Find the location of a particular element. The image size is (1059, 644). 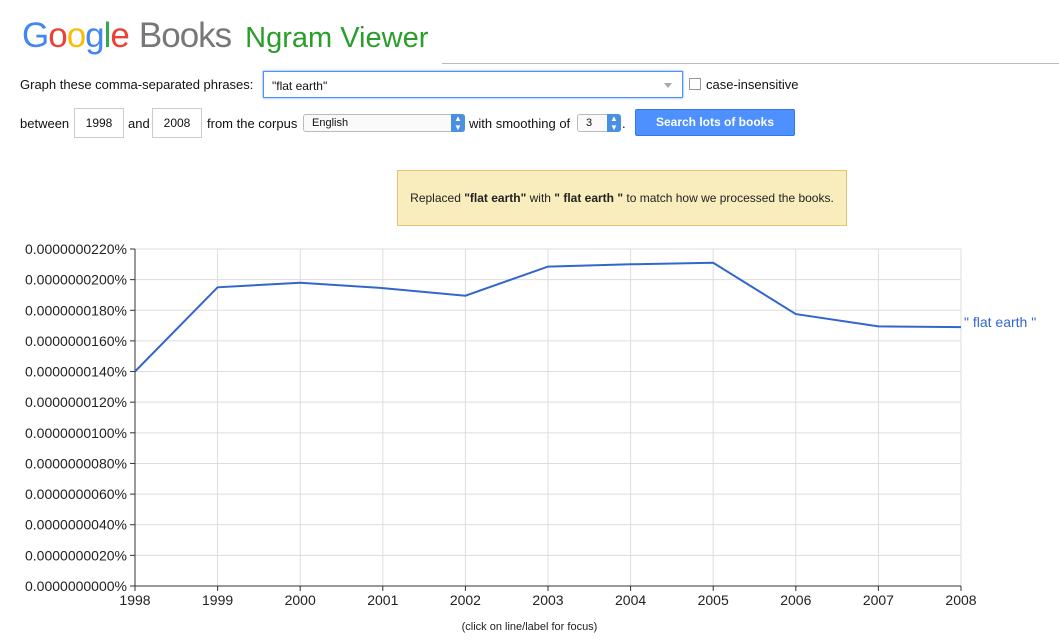

y-tick-label: 0.0000000060% is located at coordinates (76, 494).